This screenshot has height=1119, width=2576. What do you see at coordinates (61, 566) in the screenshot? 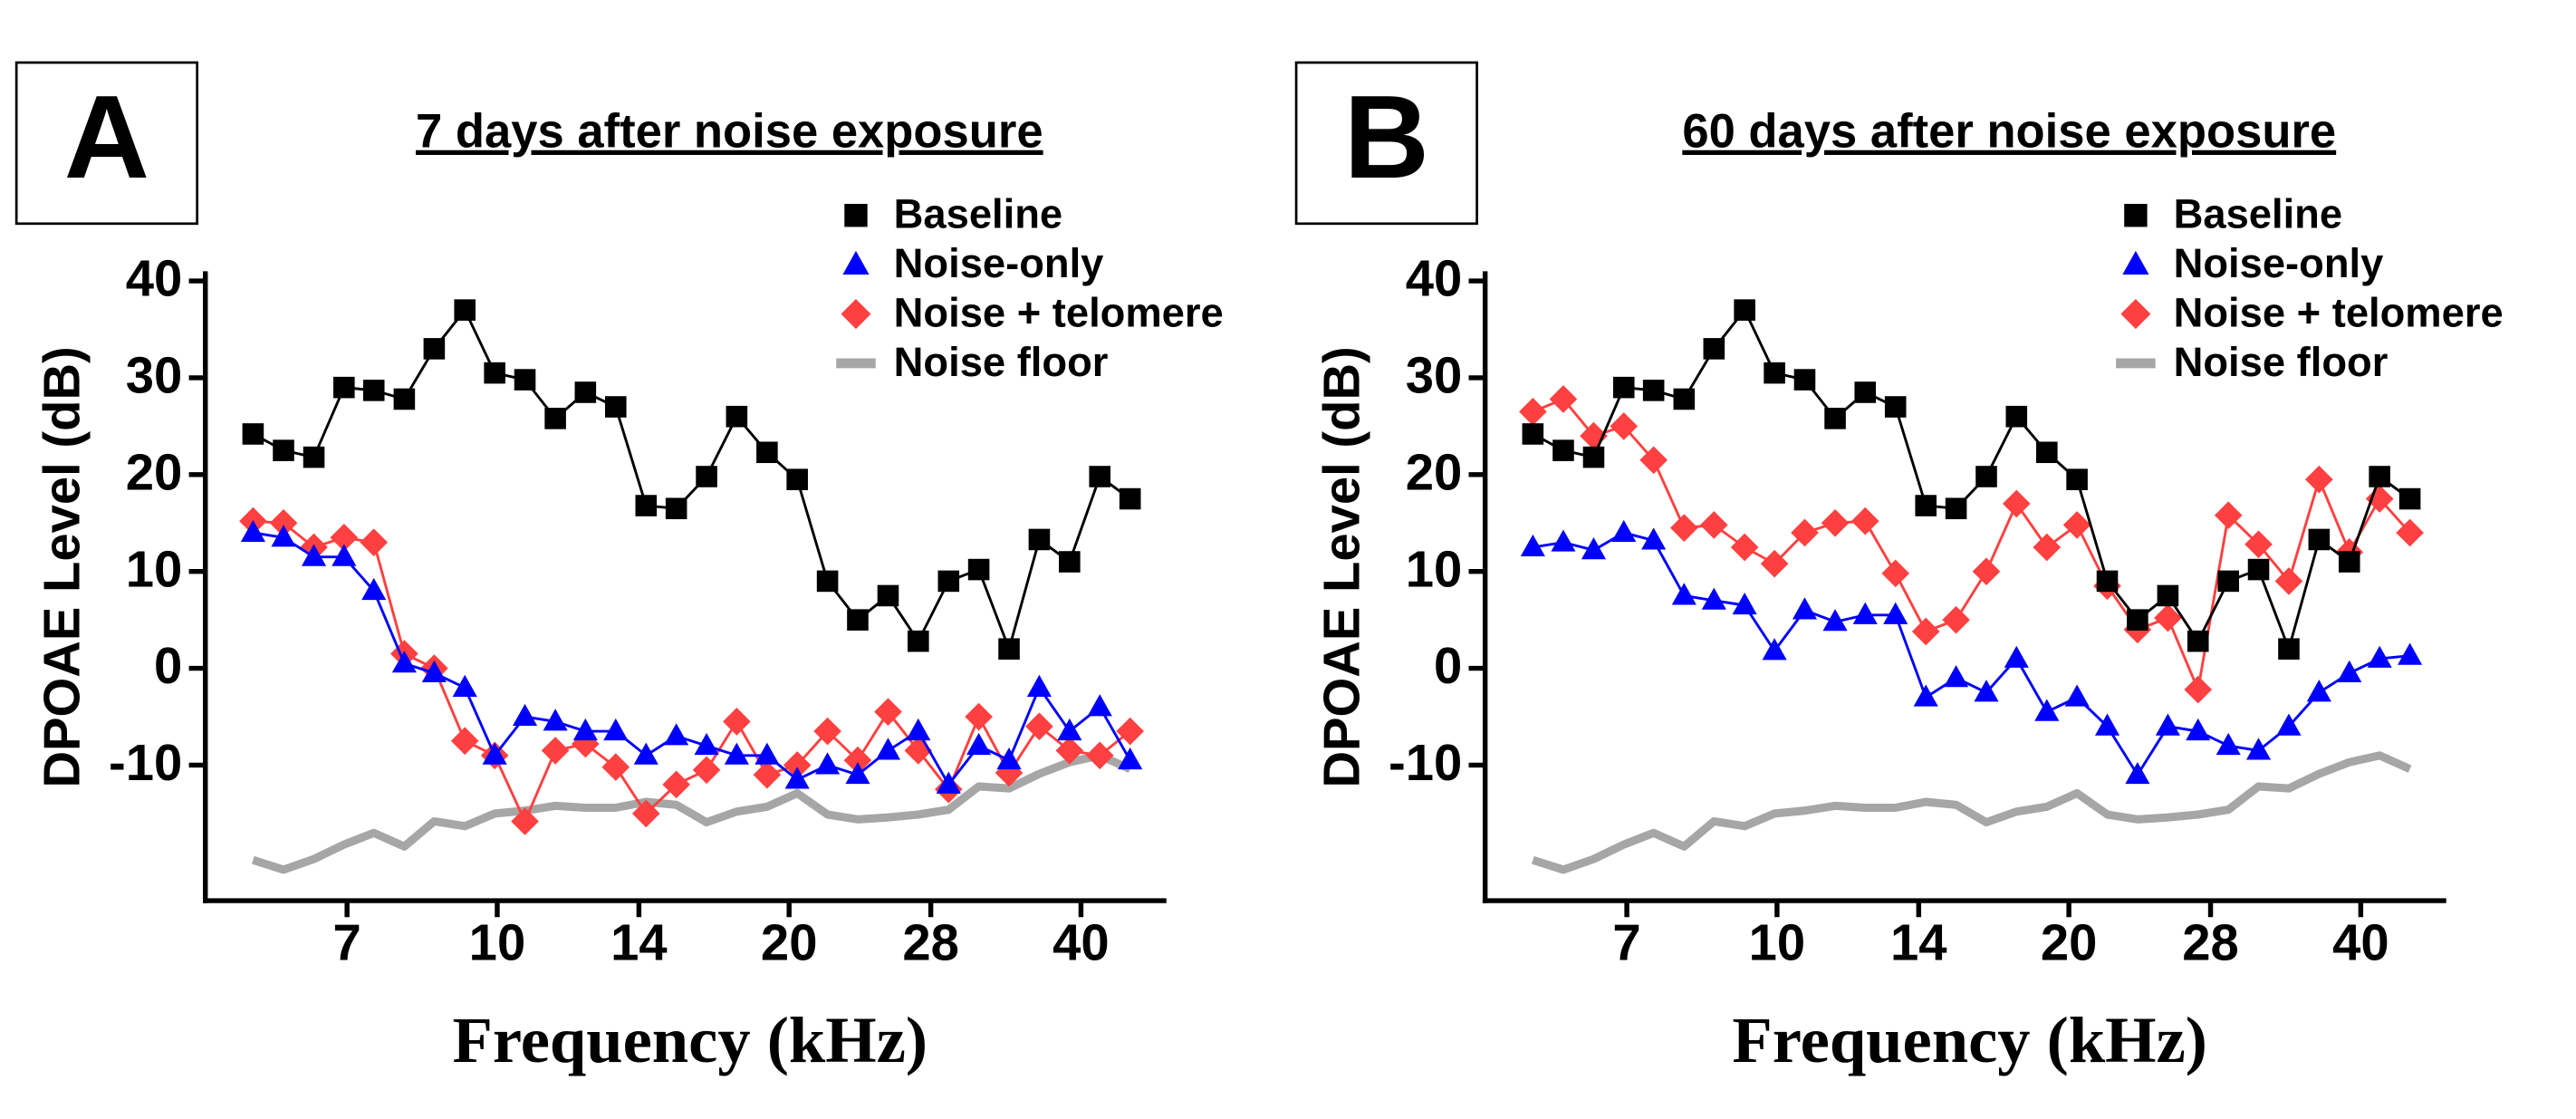
I see `y-axis-label: DPOAE Level (dB)` at bounding box center [61, 566].